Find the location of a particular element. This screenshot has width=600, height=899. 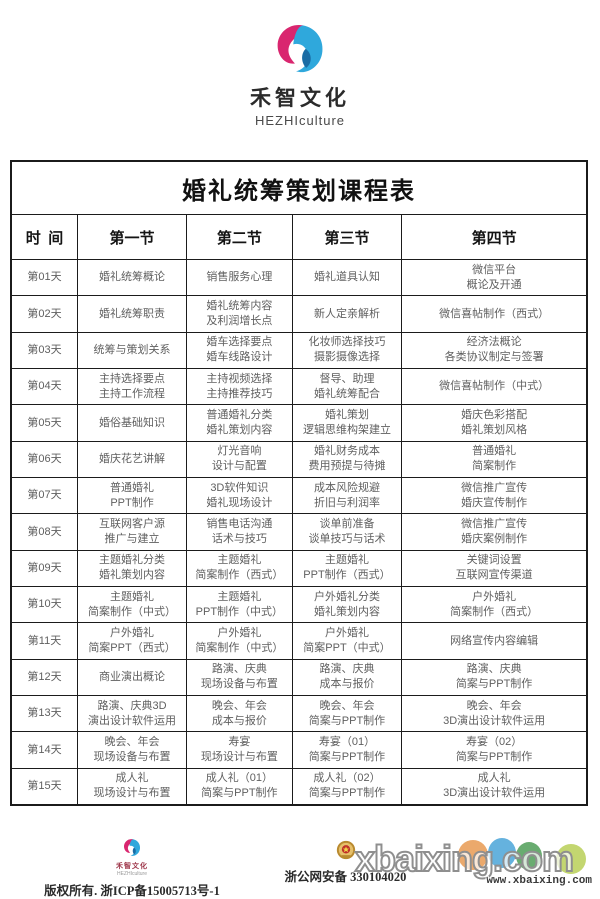

session3-cell: 户外婚礼分类 婚礼策划内容 is located at coordinates (348, 604).